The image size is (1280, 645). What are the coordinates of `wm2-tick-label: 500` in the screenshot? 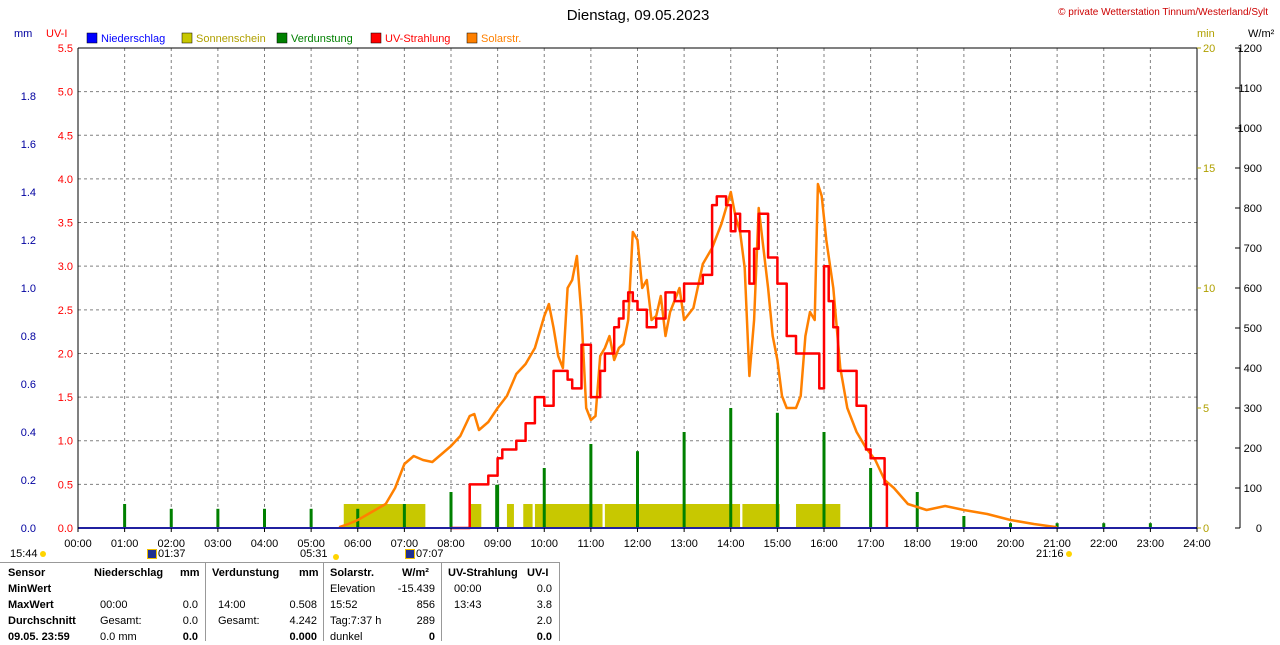 It's located at (1253, 329).